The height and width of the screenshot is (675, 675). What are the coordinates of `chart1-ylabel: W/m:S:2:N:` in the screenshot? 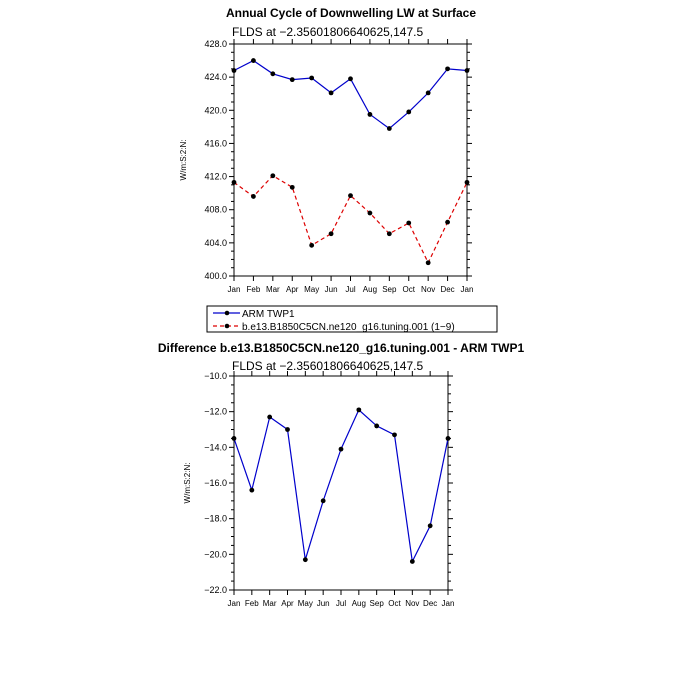 It's located at (183, 160).